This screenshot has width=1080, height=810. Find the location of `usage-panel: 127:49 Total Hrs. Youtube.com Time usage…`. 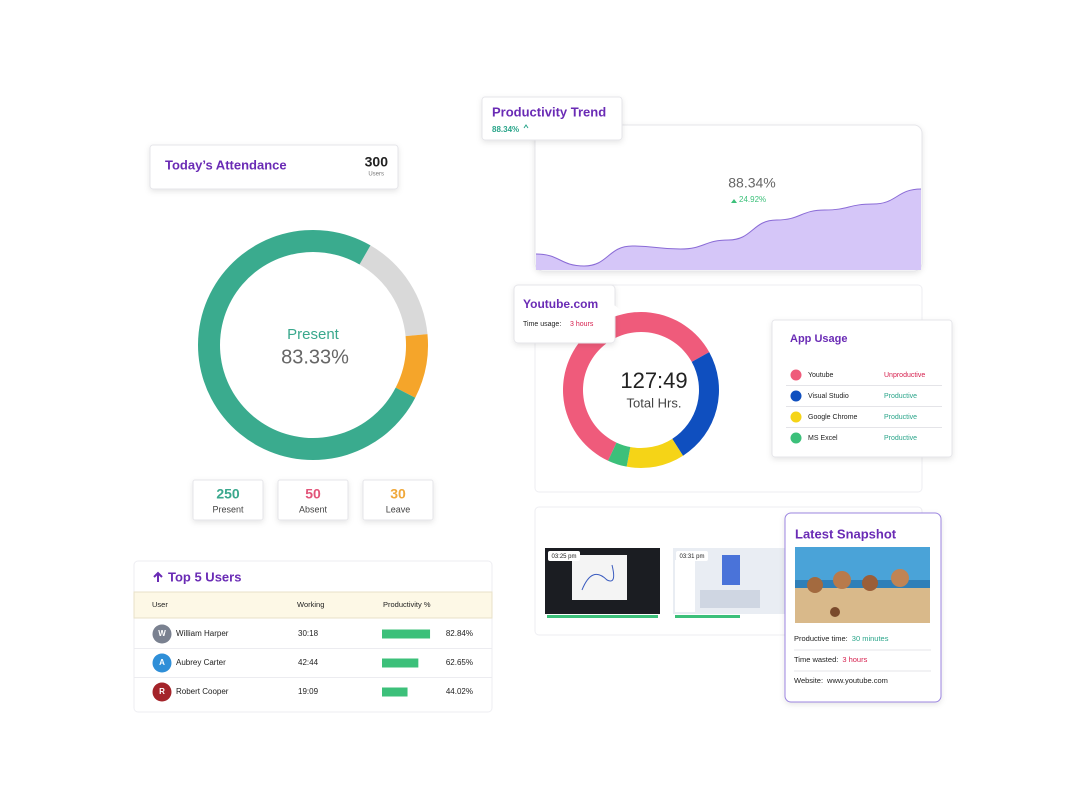

usage-panel: 127:49 Total Hrs. Youtube.com Time usage… is located at coordinates (733, 388).